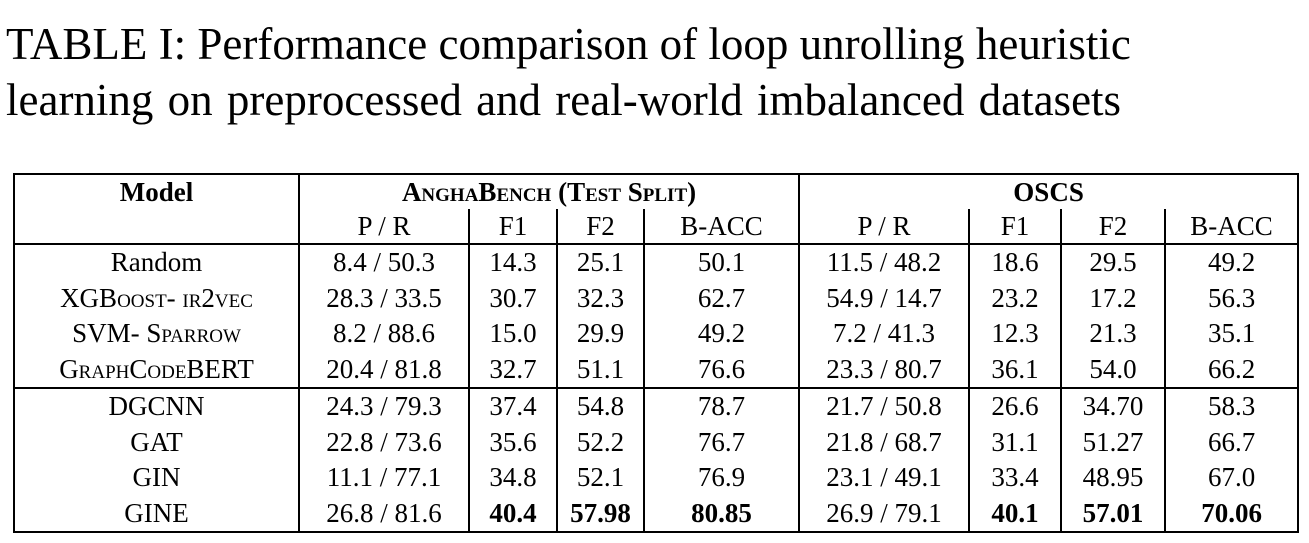  What do you see at coordinates (722, 442) in the screenshot?
I see `cell-anghabench-bacc: 76.7` at bounding box center [722, 442].